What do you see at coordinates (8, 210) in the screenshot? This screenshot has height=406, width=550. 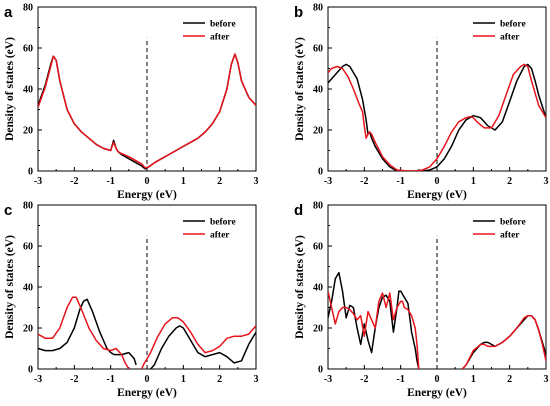 I see `panel-letter: c` at bounding box center [8, 210].